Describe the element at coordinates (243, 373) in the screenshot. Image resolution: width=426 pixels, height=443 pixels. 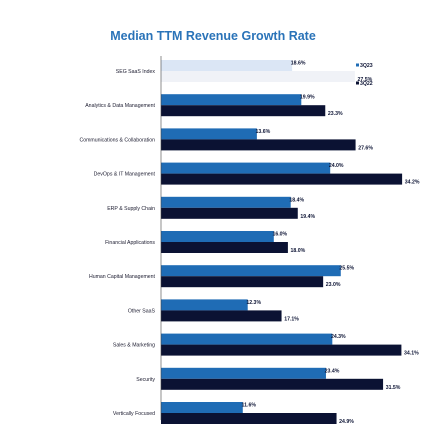
I see `bar-3q23-security` at that location.